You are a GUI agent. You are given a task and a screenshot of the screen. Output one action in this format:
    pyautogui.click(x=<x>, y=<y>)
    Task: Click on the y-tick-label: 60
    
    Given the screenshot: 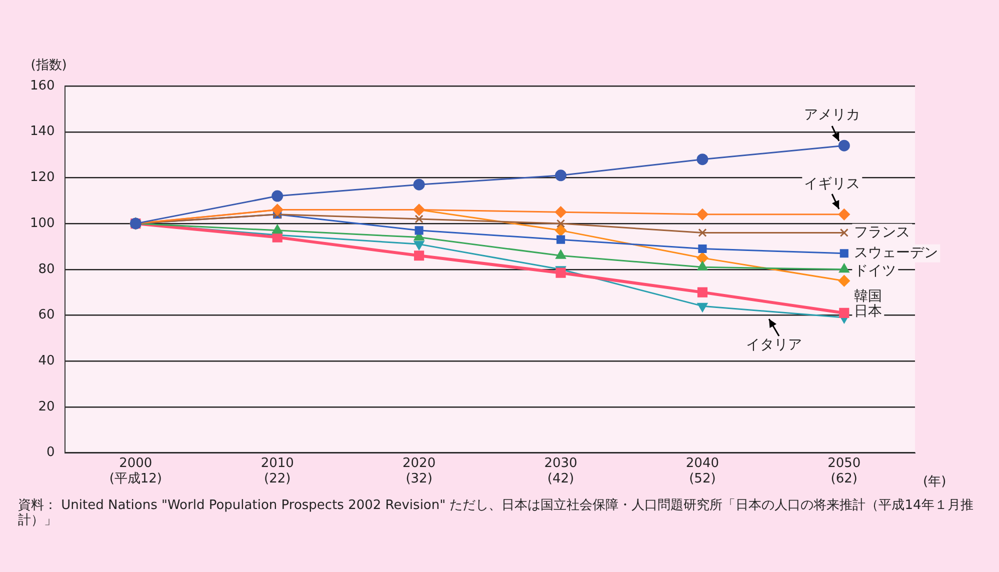 What is the action you would take?
    pyautogui.click(x=46, y=315)
    